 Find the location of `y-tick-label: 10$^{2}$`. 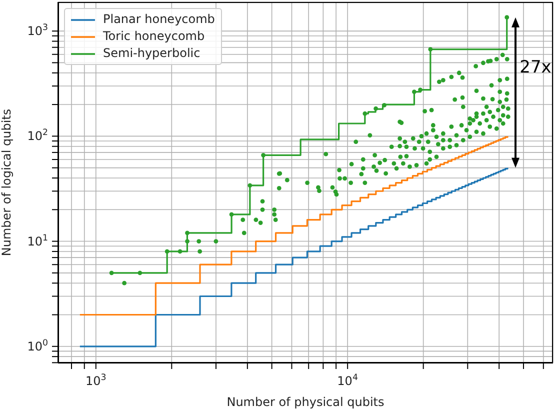

y-tick-label: 10$^{2}$ is located at coordinates (37, 136).